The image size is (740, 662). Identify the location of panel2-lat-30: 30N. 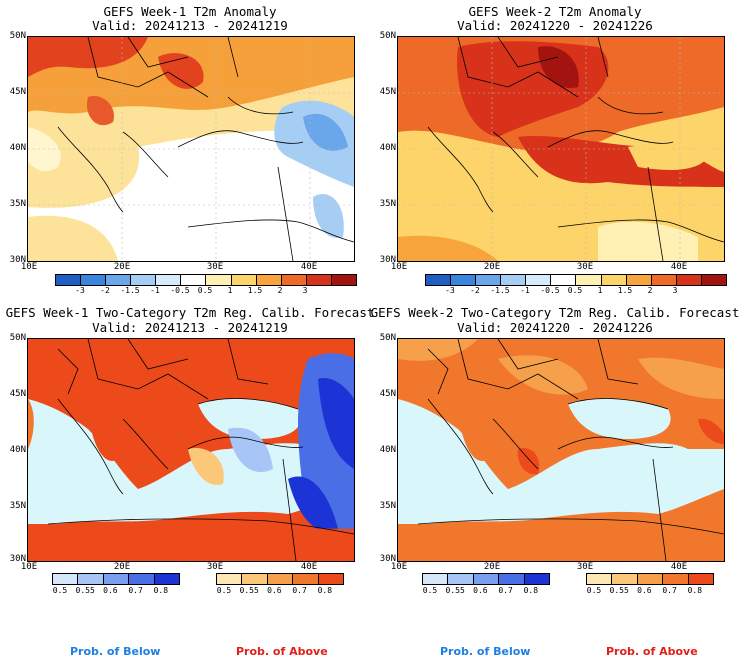
(387, 260).